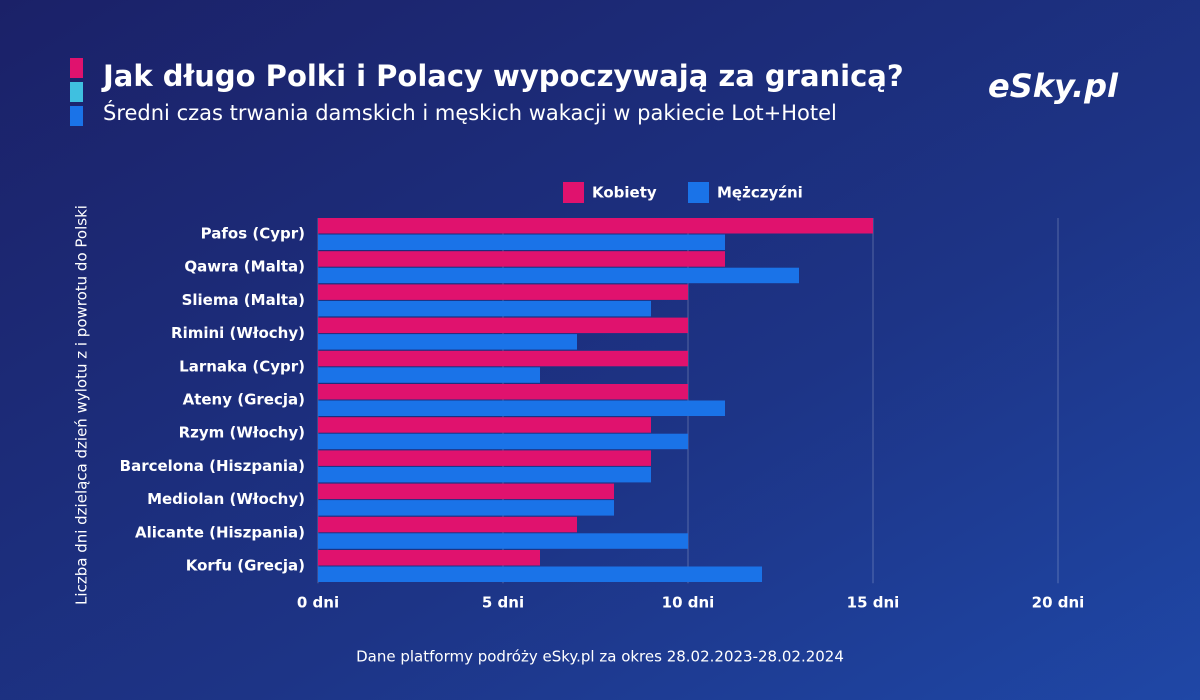 Image resolution: width=1200 pixels, height=700 pixels. I want to click on x-tick-label: 0 dni, so click(318, 603).